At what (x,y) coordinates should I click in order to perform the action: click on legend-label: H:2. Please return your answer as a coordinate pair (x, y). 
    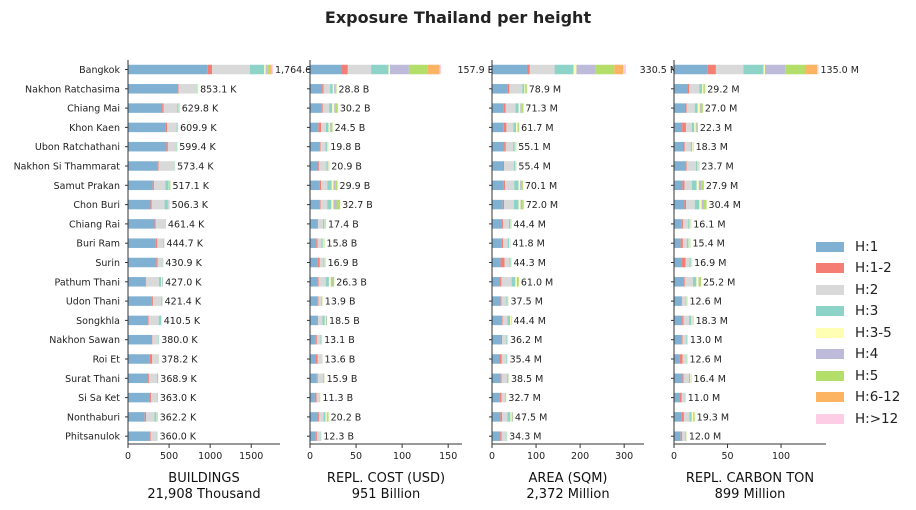
    Looking at the image, I should click on (867, 289).